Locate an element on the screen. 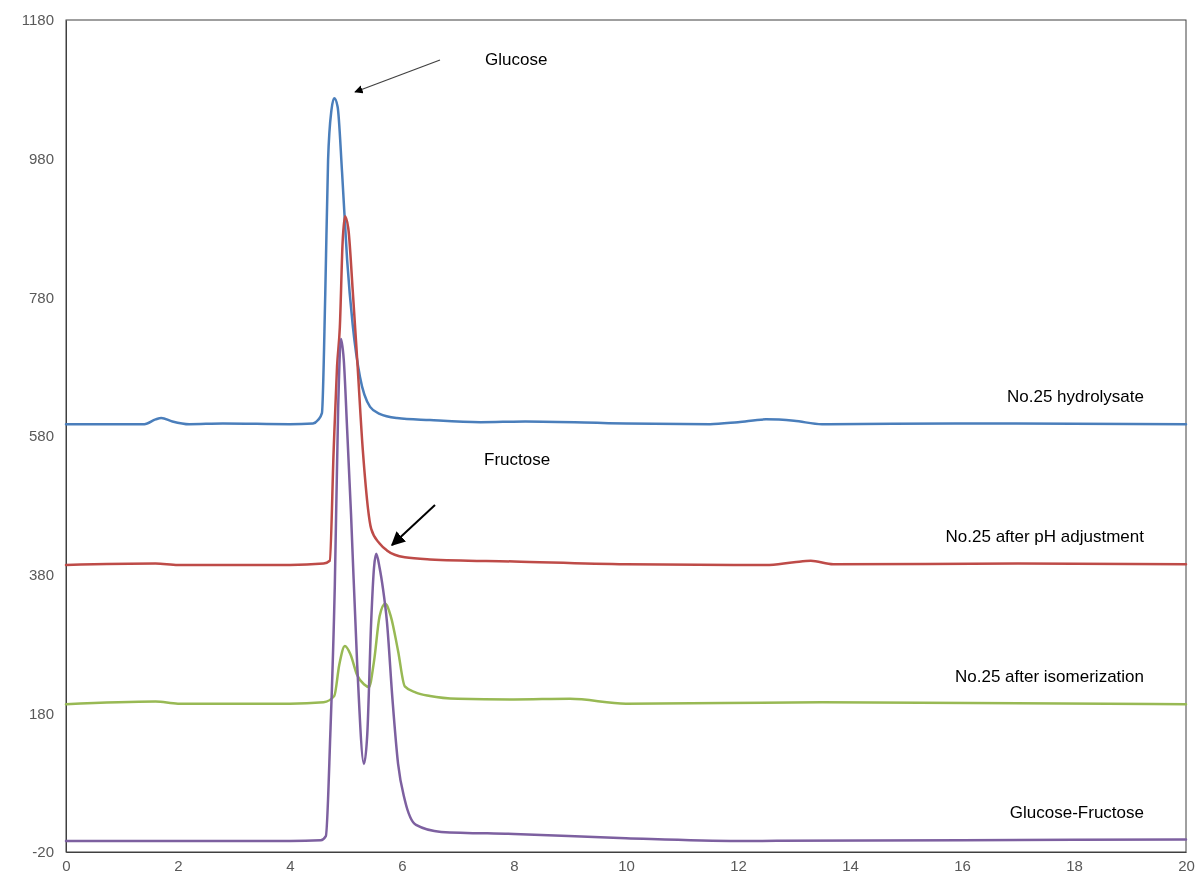 Image resolution: width=1200 pixels, height=874 pixels. annotation: Glucose is located at coordinates (516, 59).